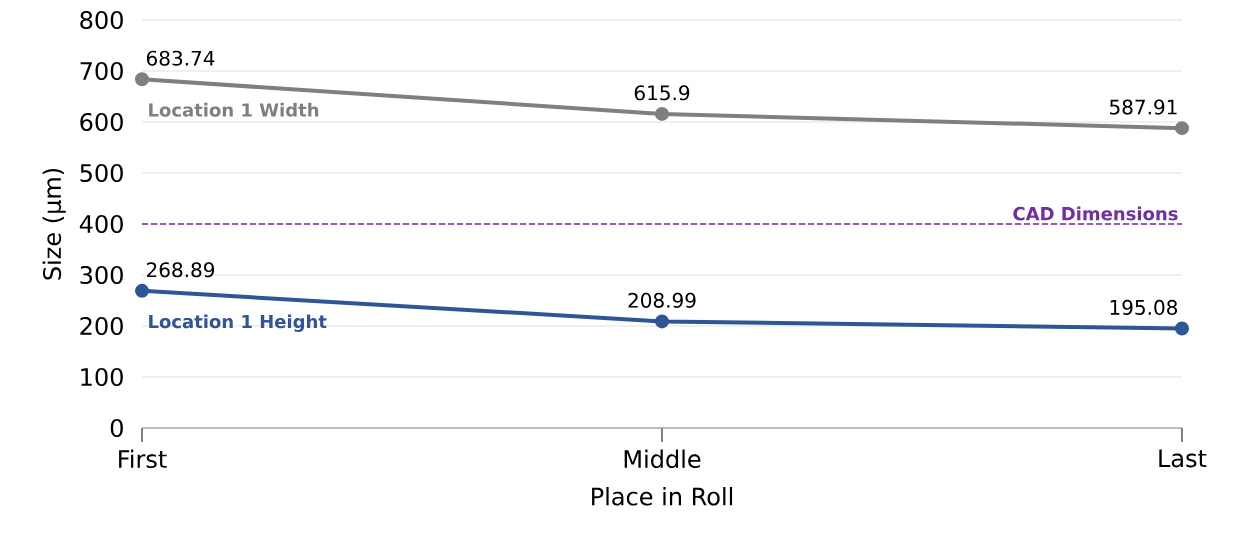 The width and height of the screenshot is (1243, 544). I want to click on y-tick-label: 0, so click(116, 428).